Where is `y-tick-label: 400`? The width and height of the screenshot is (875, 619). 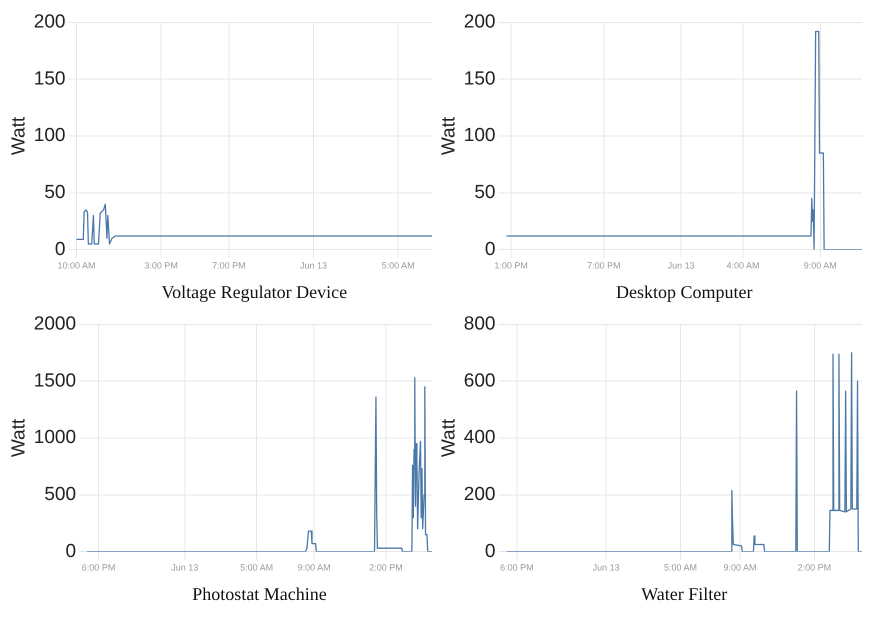 y-tick-label: 400 is located at coordinates (480, 437).